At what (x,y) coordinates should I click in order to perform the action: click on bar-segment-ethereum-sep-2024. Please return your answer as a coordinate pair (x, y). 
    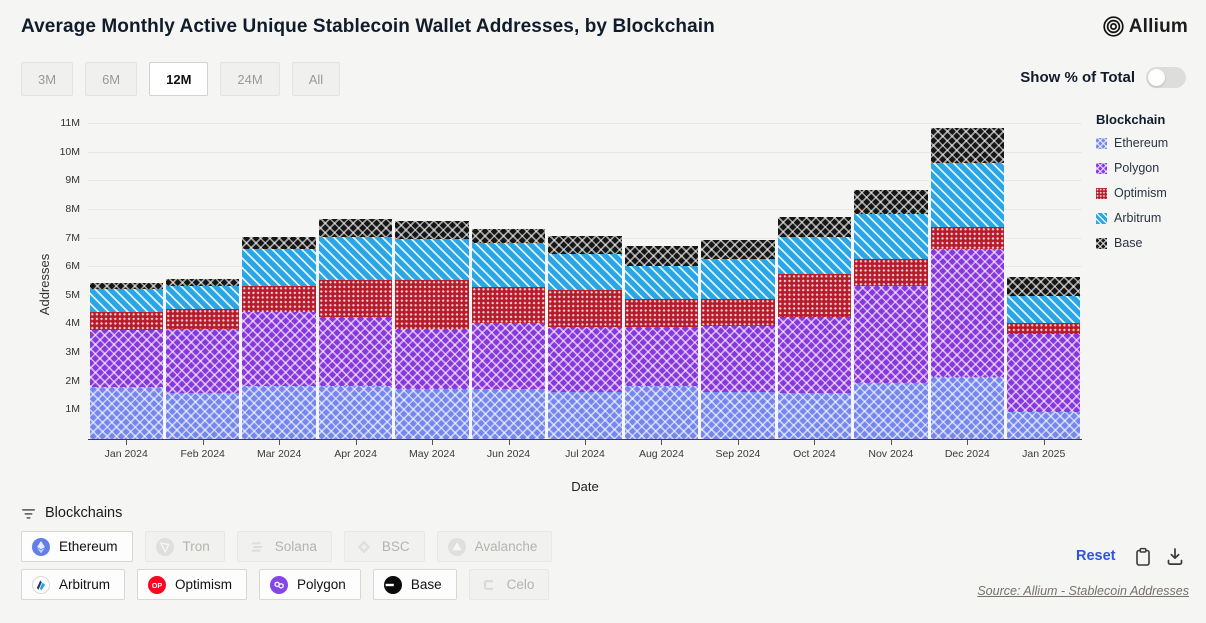
    Looking at the image, I should click on (738, 415).